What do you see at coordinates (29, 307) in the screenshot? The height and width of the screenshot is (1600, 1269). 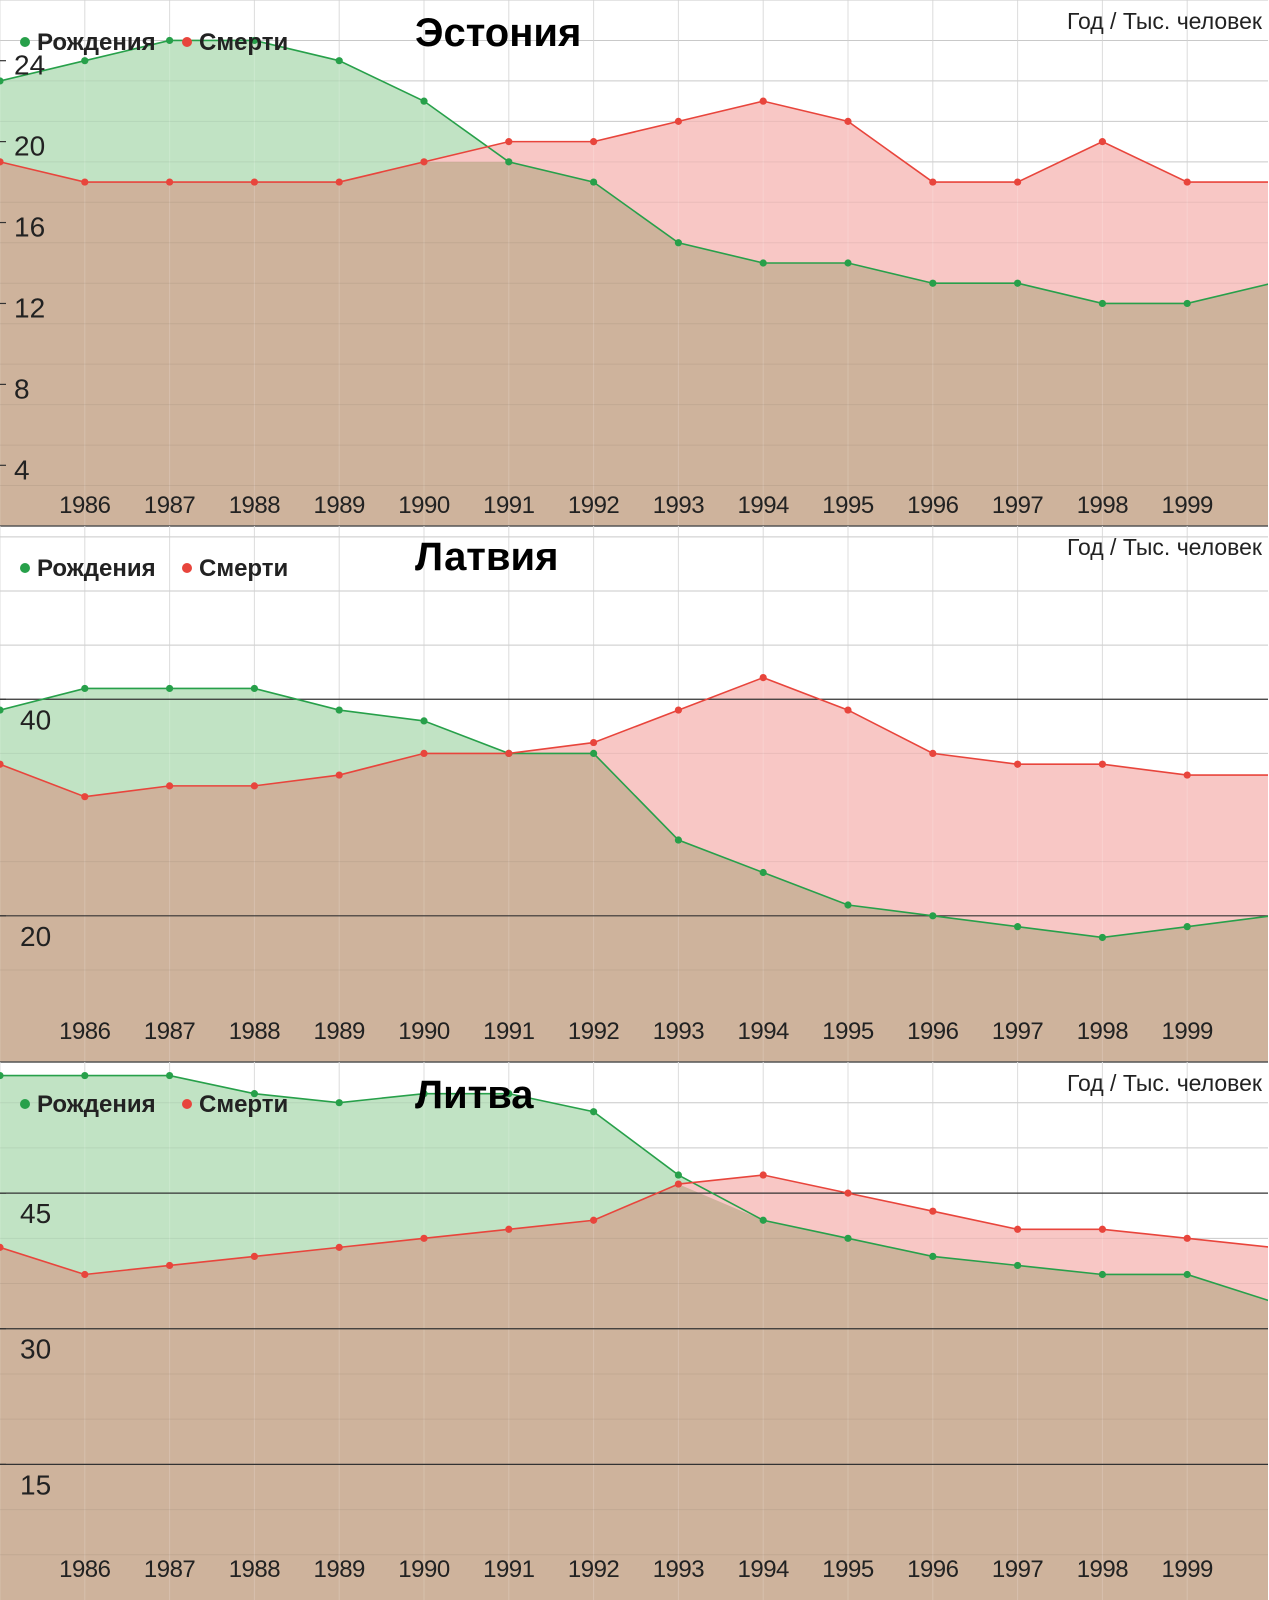 I see `y-tick-label: 12` at bounding box center [29, 307].